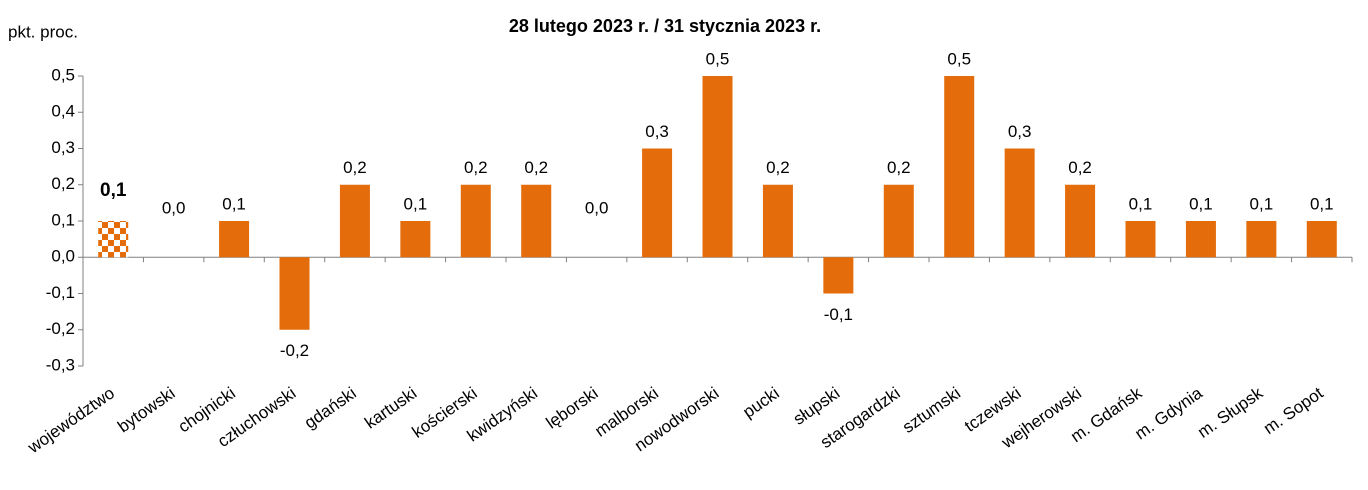 This screenshot has height=490, width=1368. Describe the element at coordinates (330, 407) in the screenshot. I see `x-tick-label: gdański` at that location.